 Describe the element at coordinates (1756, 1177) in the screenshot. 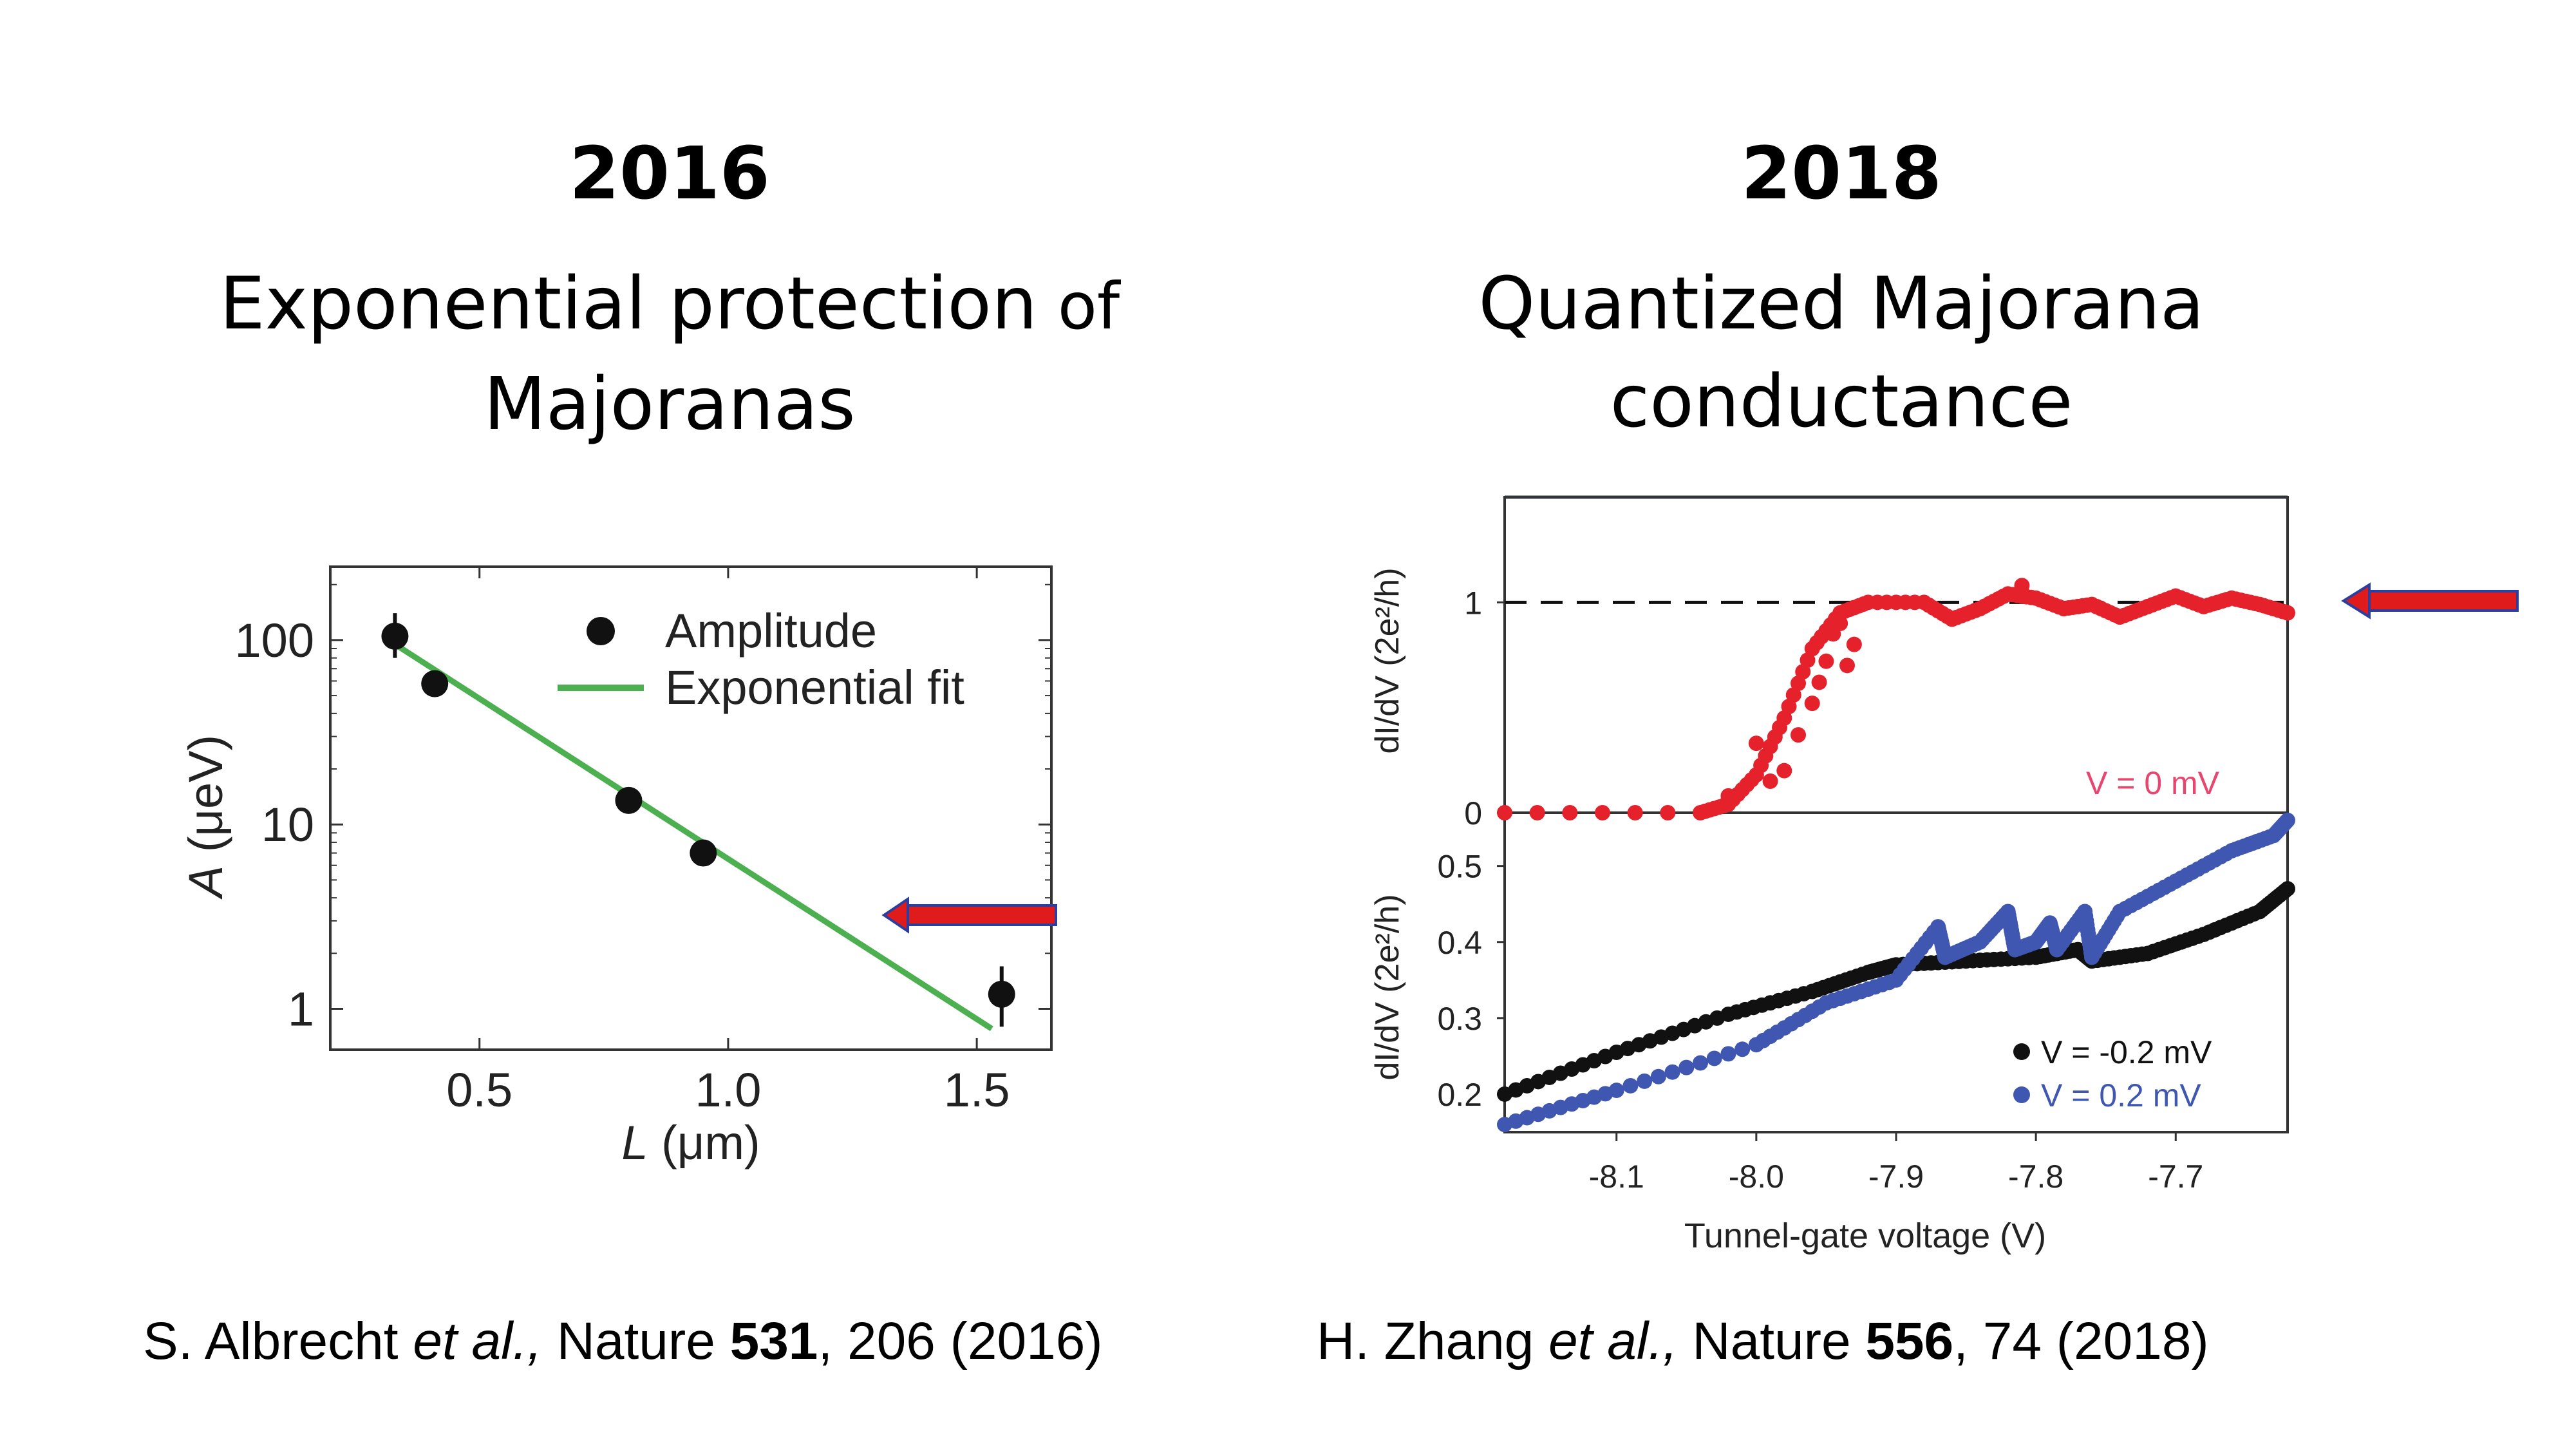

I see `x-tick-label: -8.0` at that location.